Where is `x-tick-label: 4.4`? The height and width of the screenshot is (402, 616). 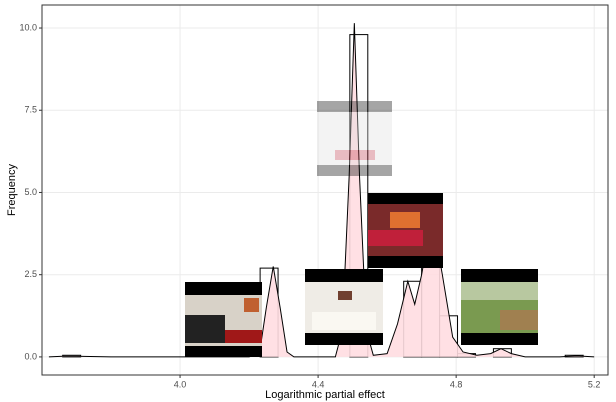
x-tick-label: 4.4 is located at coordinates (318, 384).